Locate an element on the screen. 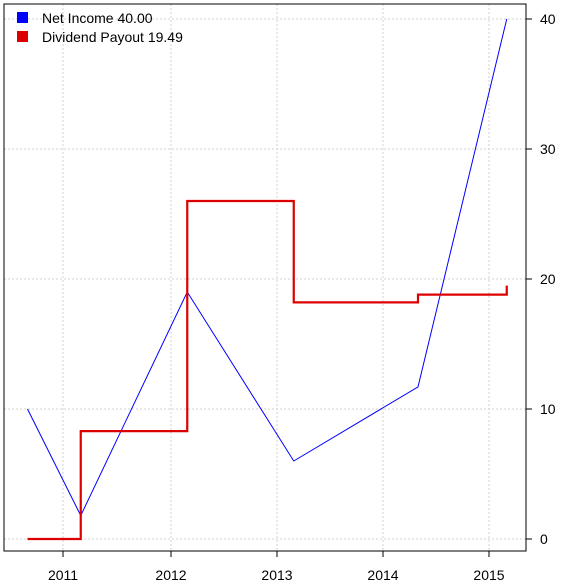 The width and height of the screenshot is (585, 585). legend-swatch-net-income is located at coordinates (22, 17).